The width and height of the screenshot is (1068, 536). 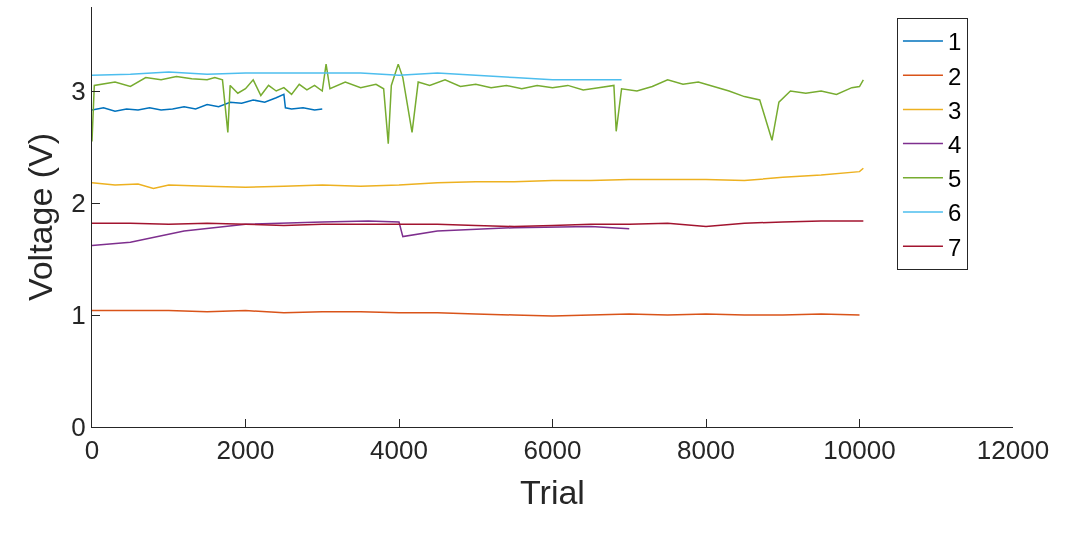 What do you see at coordinates (78, 91) in the screenshot?
I see `y-tick-label: 3` at bounding box center [78, 91].